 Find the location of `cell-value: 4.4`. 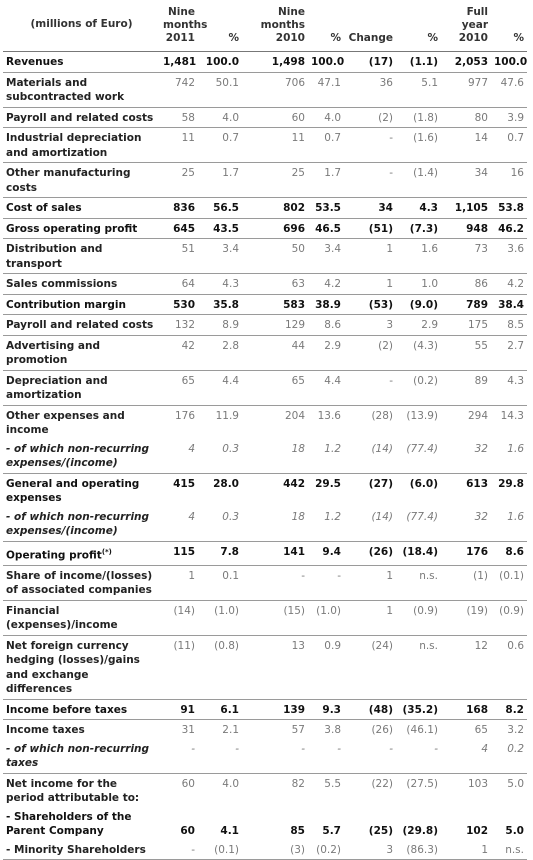

cell-value: 4.4 is located at coordinates (326, 387).